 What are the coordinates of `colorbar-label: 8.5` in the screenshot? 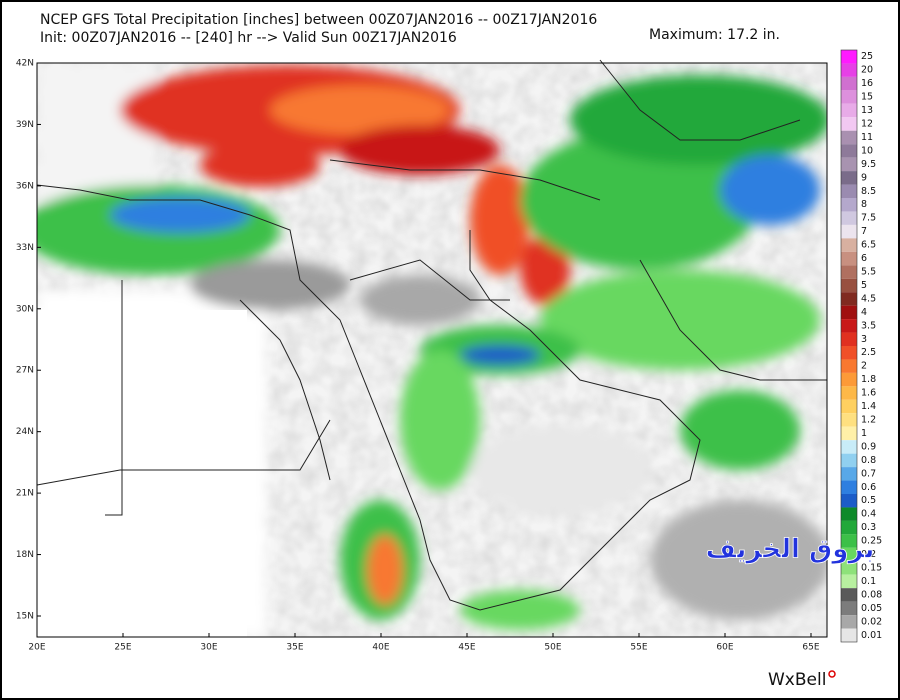 It's located at (868, 191).